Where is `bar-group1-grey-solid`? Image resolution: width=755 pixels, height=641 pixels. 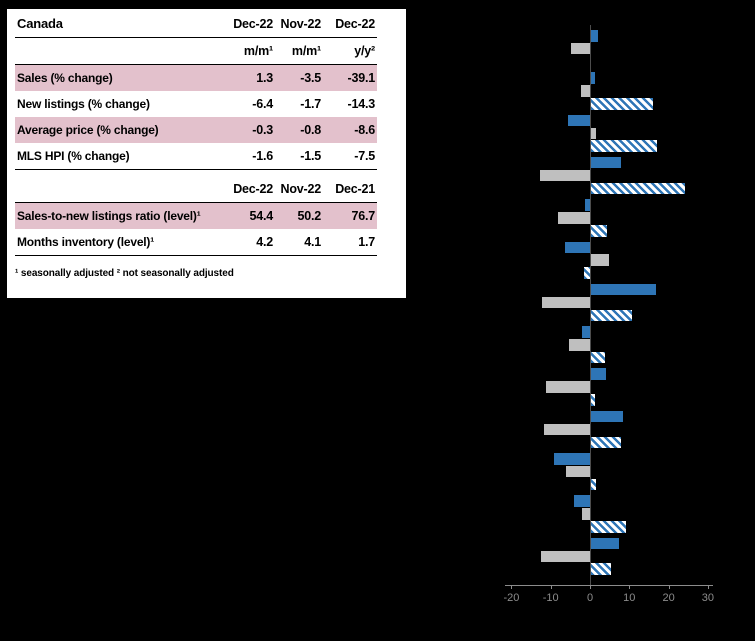
bar-group1-grey-solid is located at coordinates (580, 48).